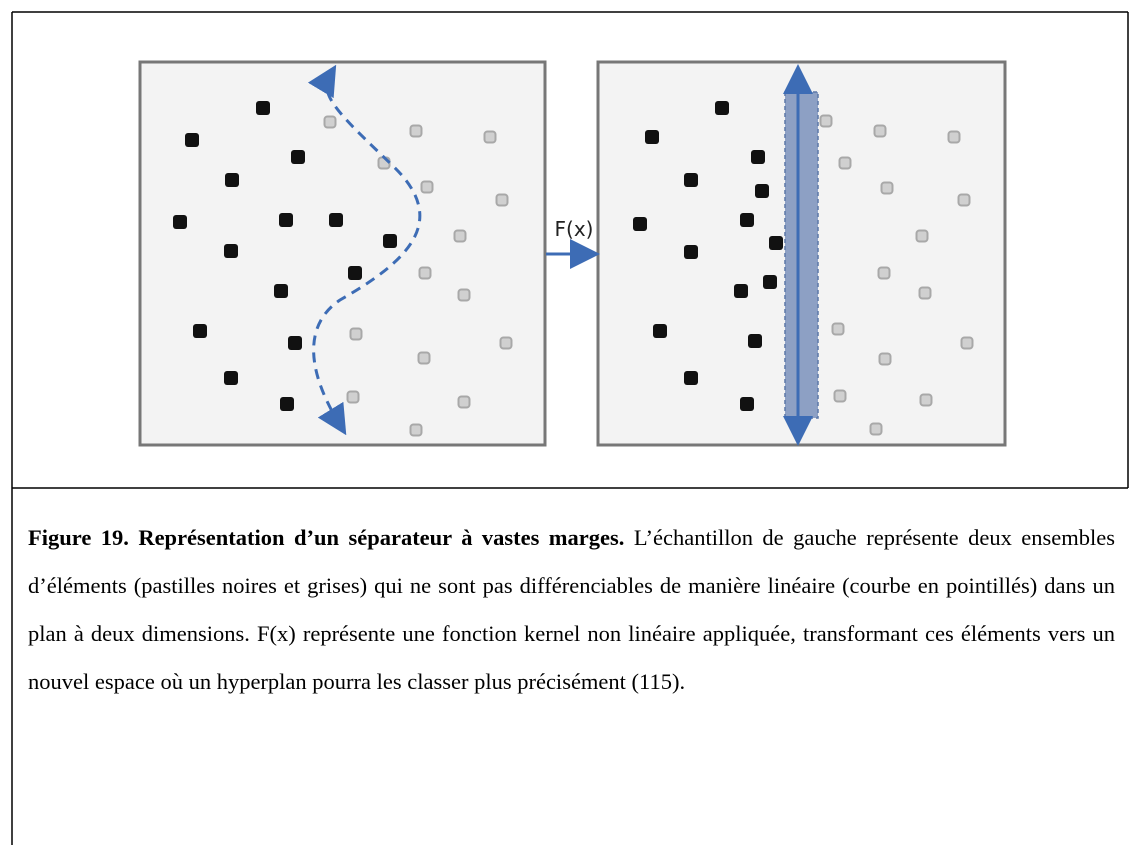 The width and height of the screenshot is (1137, 845). Describe the element at coordinates (364, 250) in the screenshot. I see `dashed-curve` at that location.